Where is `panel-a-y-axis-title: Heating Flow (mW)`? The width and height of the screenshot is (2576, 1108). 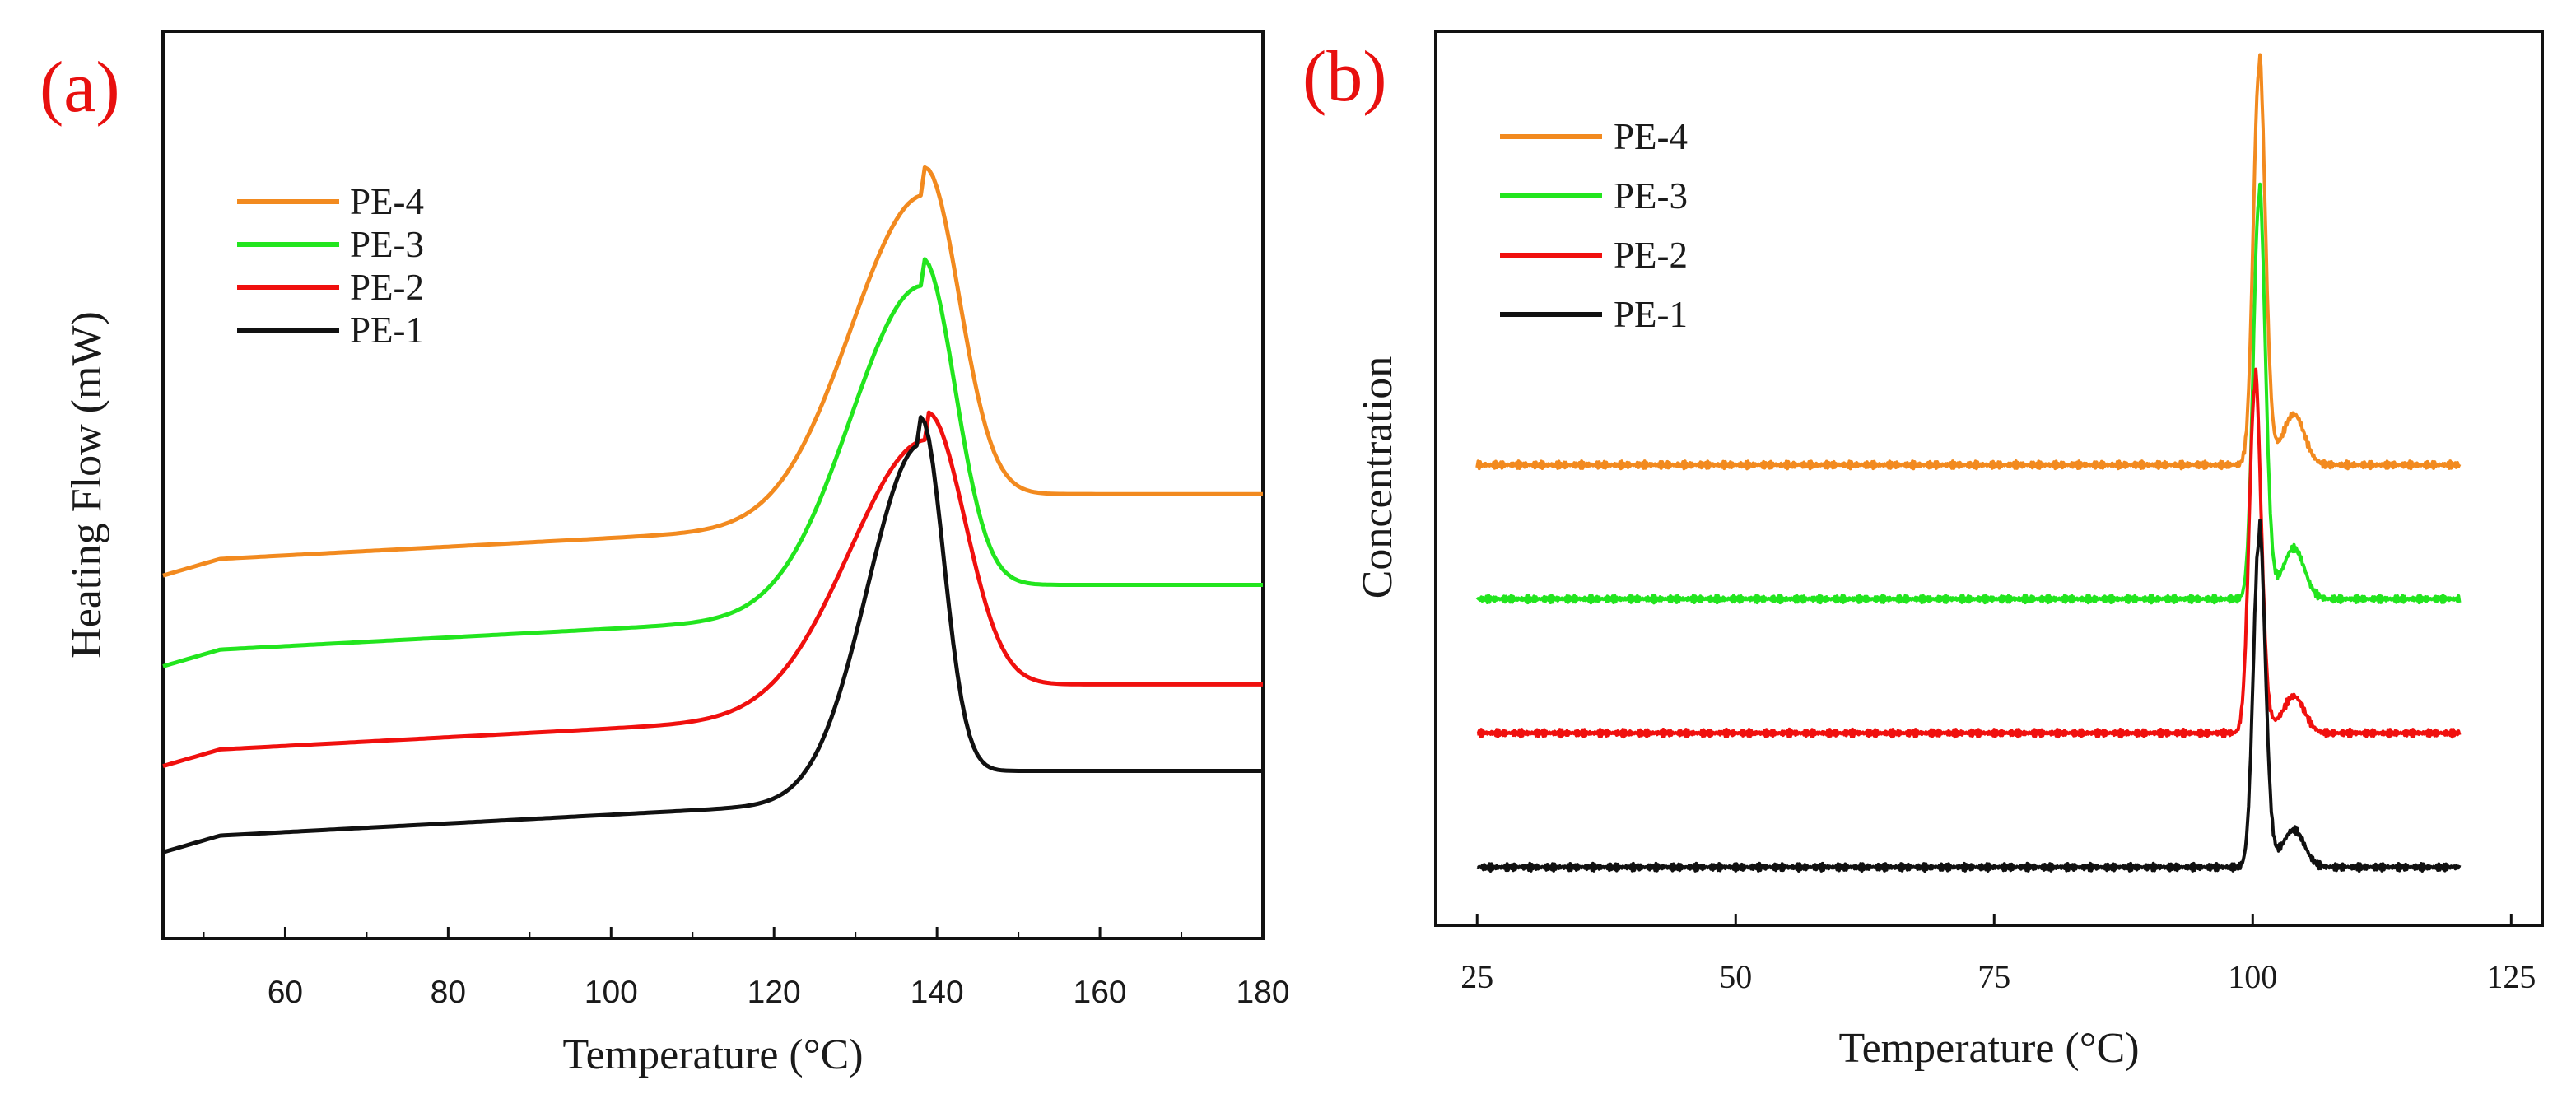 panel-a-y-axis-title: Heating Flow (mW) is located at coordinates (86, 485).